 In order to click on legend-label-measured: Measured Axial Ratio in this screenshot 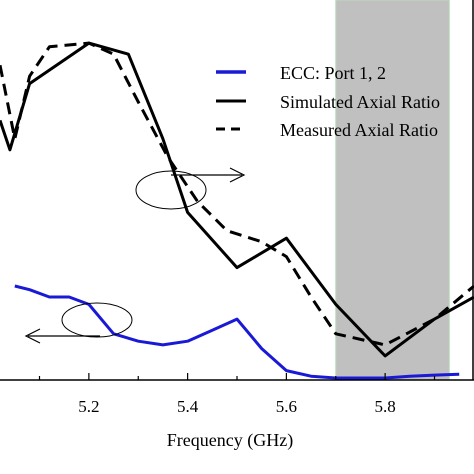, I will do `click(359, 130)`.